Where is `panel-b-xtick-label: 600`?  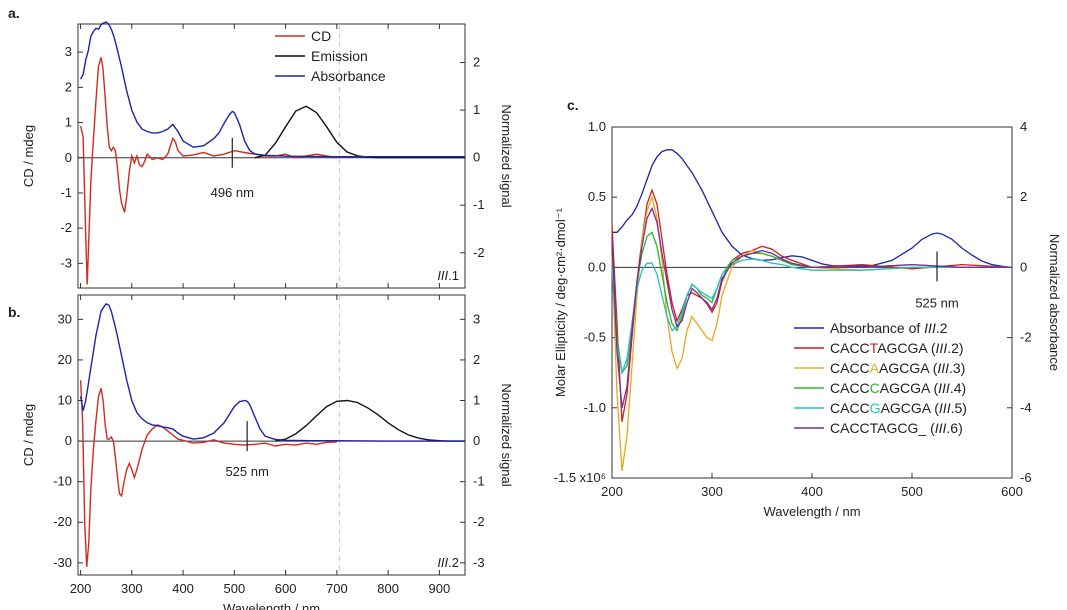
panel-b-xtick-label: 600 is located at coordinates (286, 588).